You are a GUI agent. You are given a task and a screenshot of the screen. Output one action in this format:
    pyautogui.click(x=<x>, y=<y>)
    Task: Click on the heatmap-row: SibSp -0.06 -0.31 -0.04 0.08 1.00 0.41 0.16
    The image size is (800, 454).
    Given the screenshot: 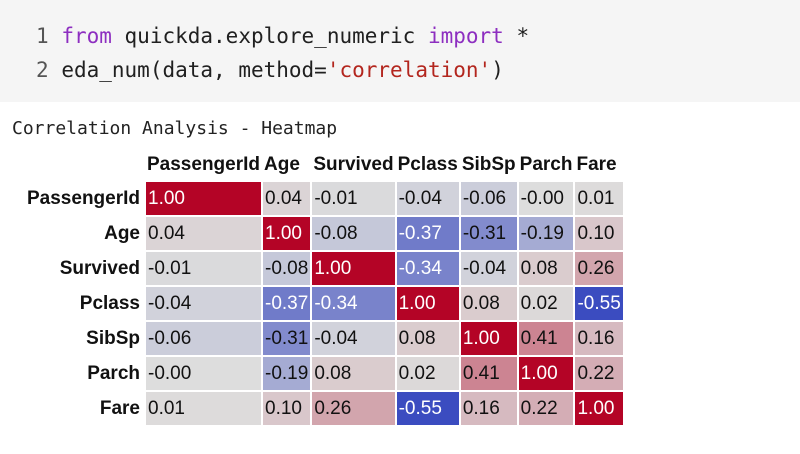 What is the action you would take?
    pyautogui.click(x=324, y=338)
    